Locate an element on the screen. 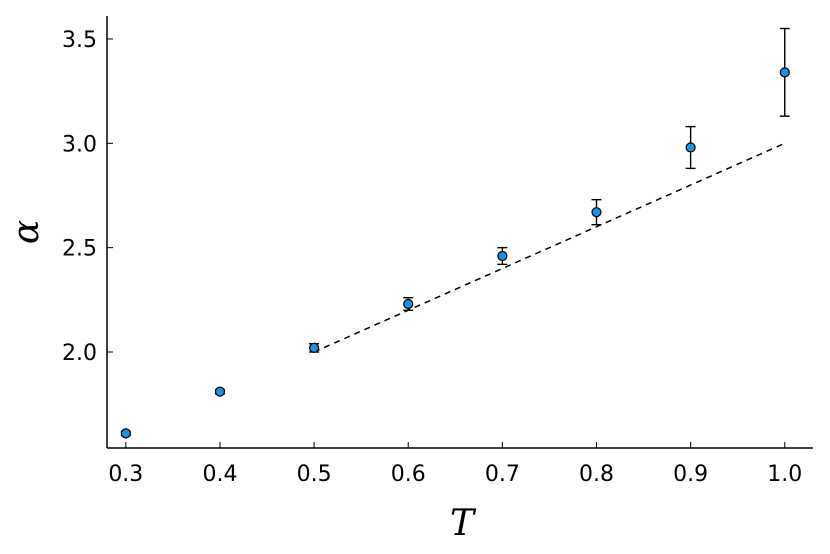 This screenshot has height=554, width=830. x-tick-label: 0.5 is located at coordinates (314, 474).